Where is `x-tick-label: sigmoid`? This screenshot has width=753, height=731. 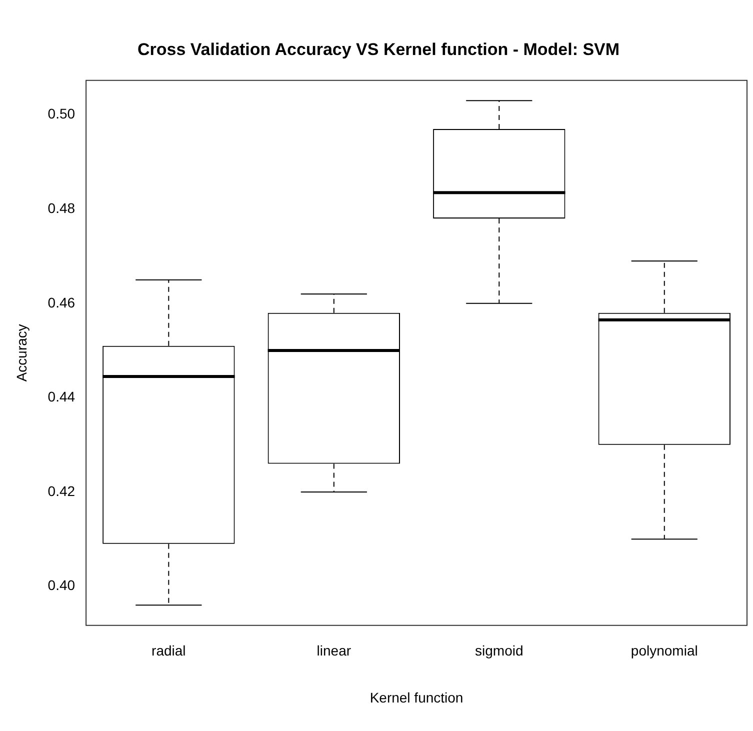 x-tick-label: sigmoid is located at coordinates (499, 650).